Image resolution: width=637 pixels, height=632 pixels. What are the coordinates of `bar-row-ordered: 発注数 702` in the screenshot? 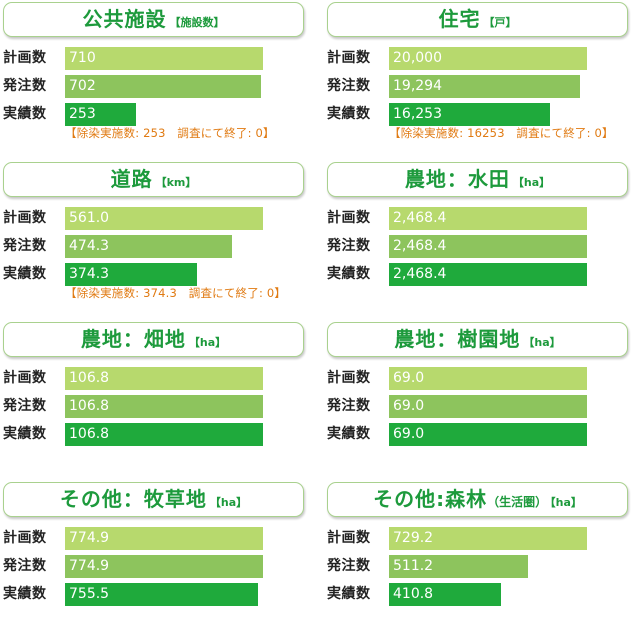 It's located at (155, 86).